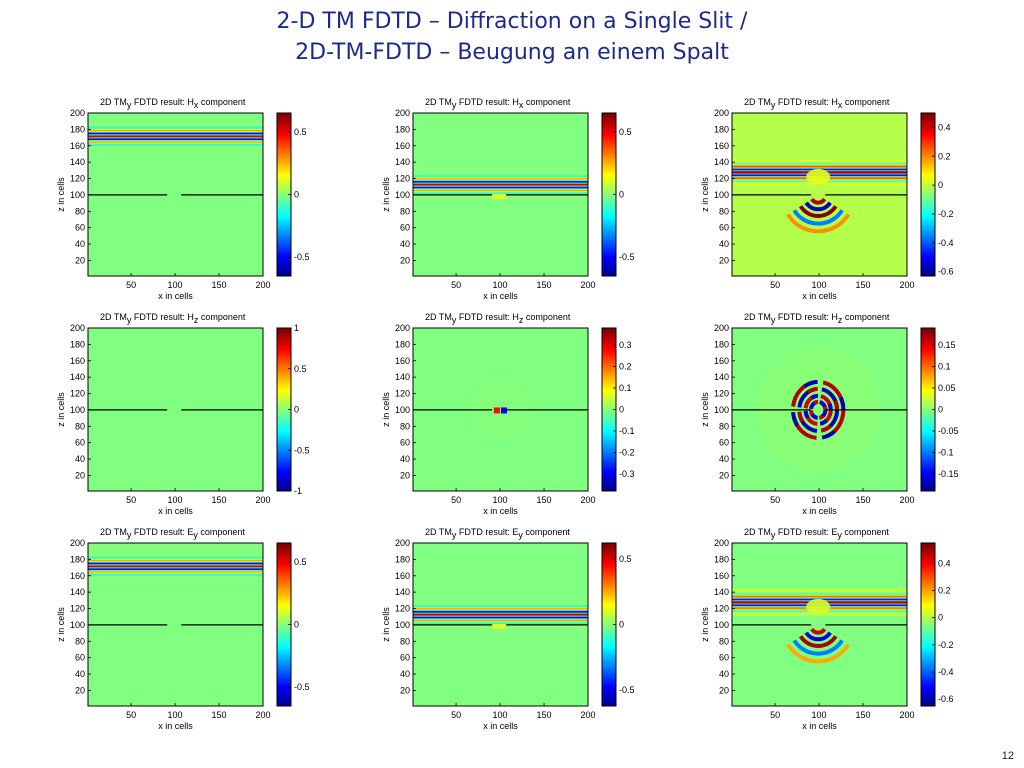 The width and height of the screenshot is (1024, 768). Describe the element at coordinates (724, 443) in the screenshot. I see `y-tick-label: 60` at that location.